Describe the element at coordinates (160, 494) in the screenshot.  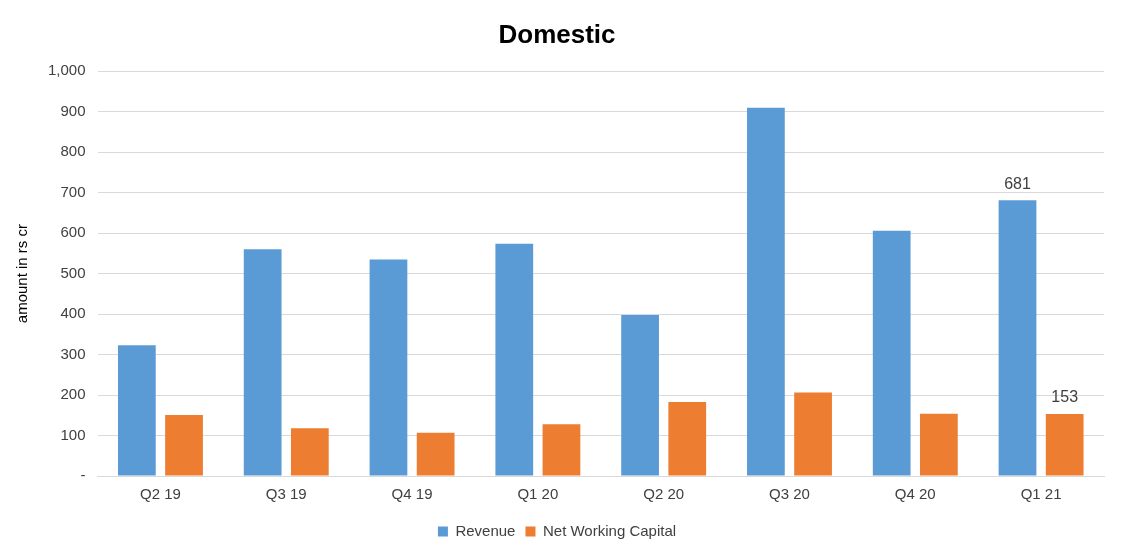
I see `x-tick-label: Q2 19` at that location.